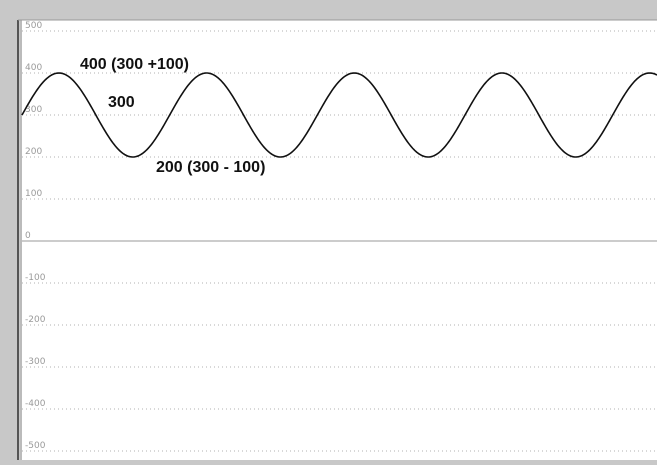 This screenshot has height=465, width=657. What do you see at coordinates (121, 102) in the screenshot?
I see `center-annotation: 300` at bounding box center [121, 102].